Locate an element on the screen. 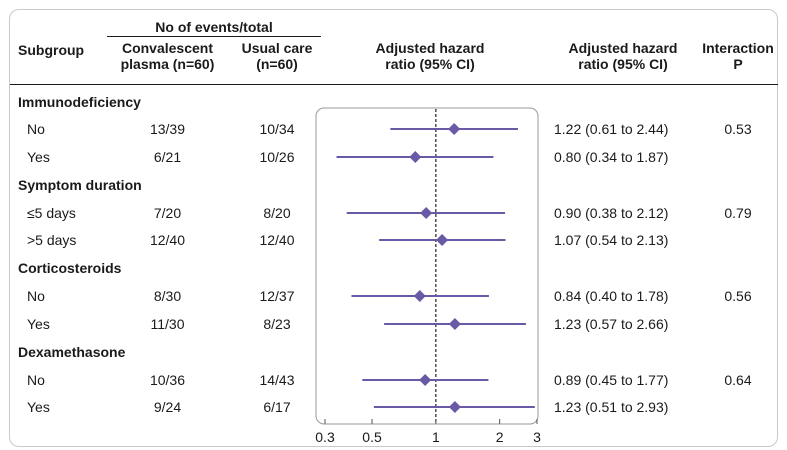  plot-header-line1: Adjusted hazard is located at coordinates (430, 48).